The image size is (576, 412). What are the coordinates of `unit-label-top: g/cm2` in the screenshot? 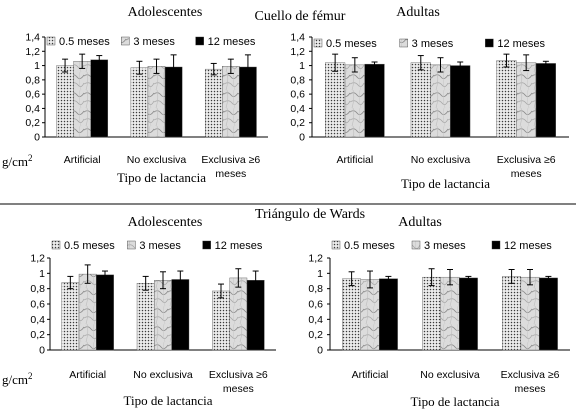 It's located at (17, 161).